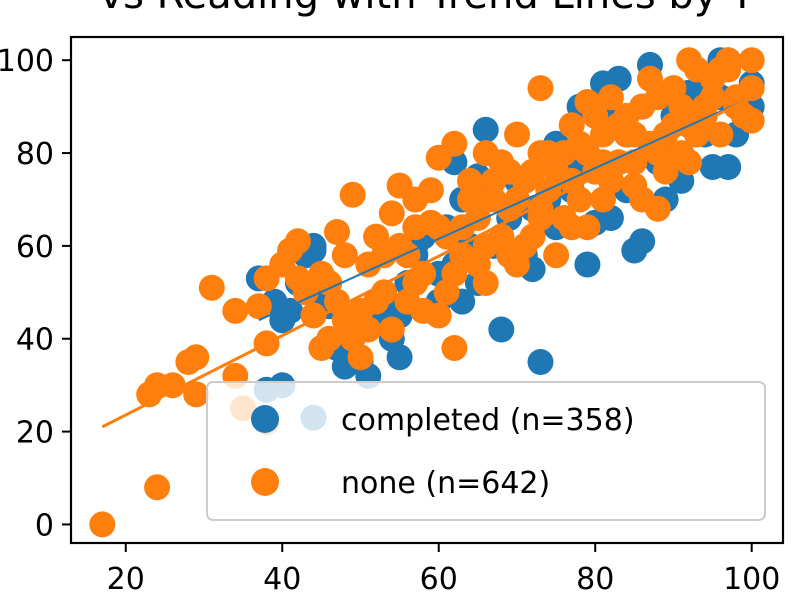 The height and width of the screenshot is (600, 800). I want to click on x-tick-label-60: 60, so click(439, 579).